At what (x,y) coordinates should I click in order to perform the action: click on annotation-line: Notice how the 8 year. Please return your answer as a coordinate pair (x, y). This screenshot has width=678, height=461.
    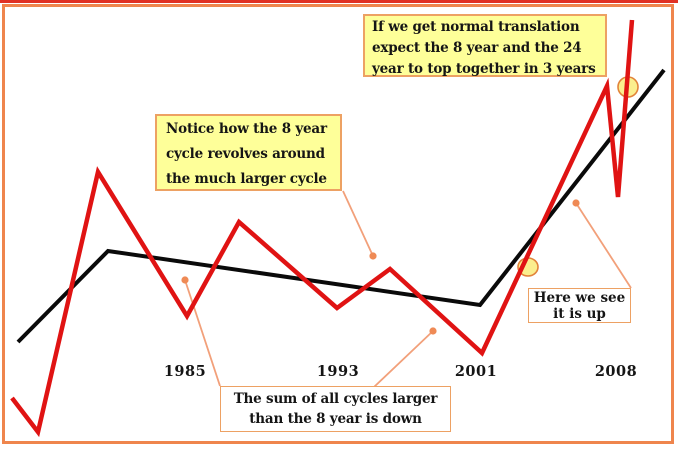
    Looking at the image, I should click on (246, 129).